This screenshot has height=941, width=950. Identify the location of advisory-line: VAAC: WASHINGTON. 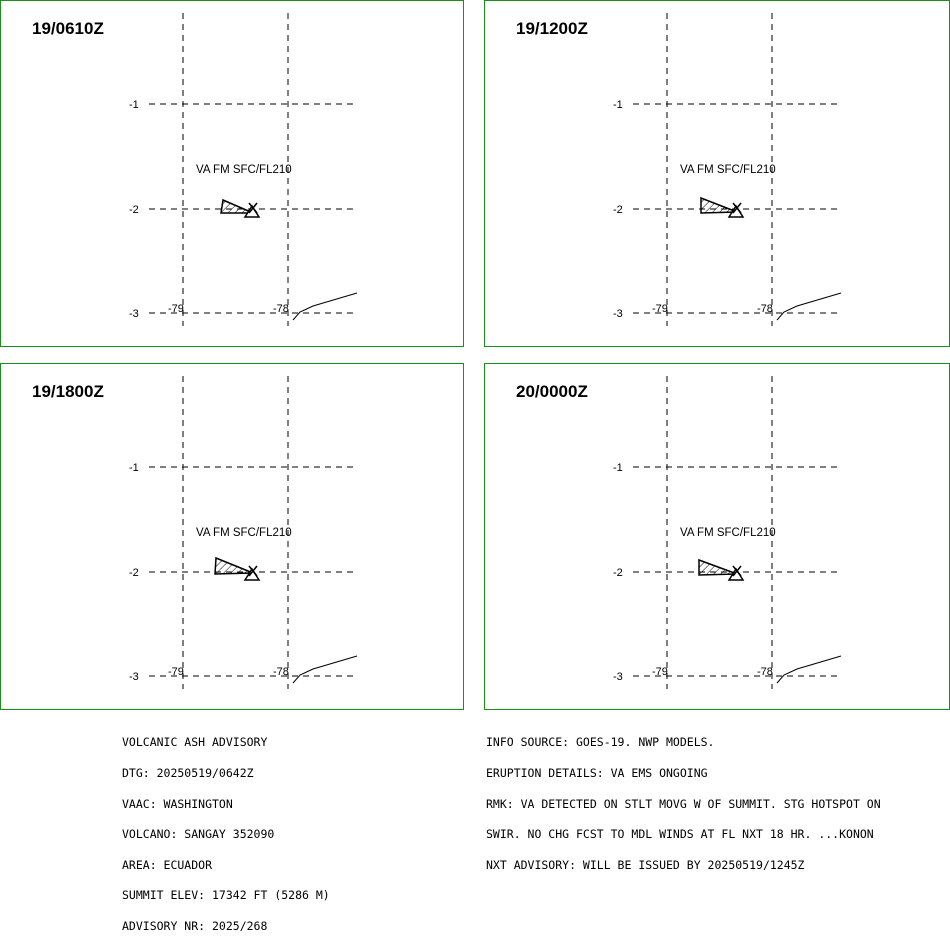
(177, 803).